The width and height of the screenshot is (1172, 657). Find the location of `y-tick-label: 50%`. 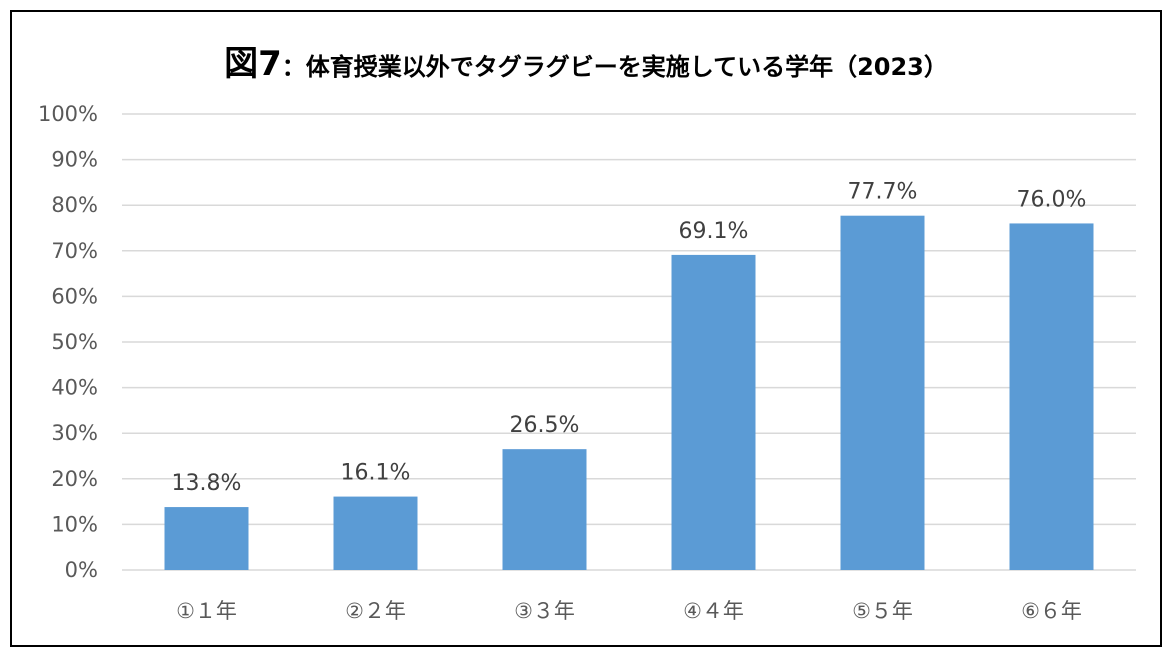

y-tick-label: 50% is located at coordinates (74, 342).